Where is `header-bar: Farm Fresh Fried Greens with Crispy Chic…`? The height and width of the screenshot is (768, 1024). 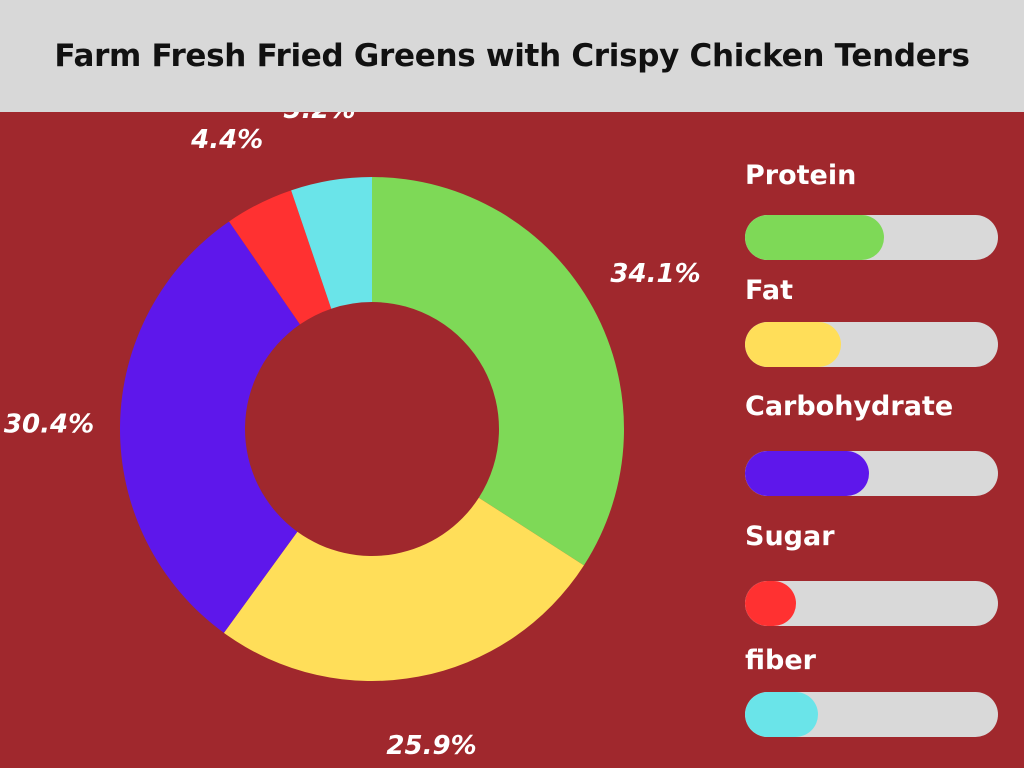 header-bar: Farm Fresh Fried Greens with Crispy Chic… is located at coordinates (512, 56).